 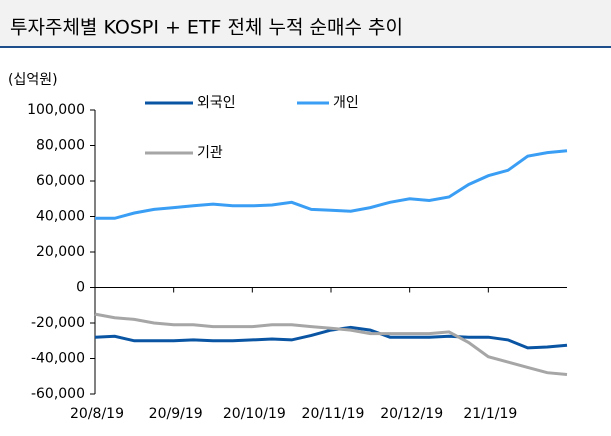 What do you see at coordinates (60, 146) in the screenshot?
I see `y-tick-label: 80,000` at bounding box center [60, 146].